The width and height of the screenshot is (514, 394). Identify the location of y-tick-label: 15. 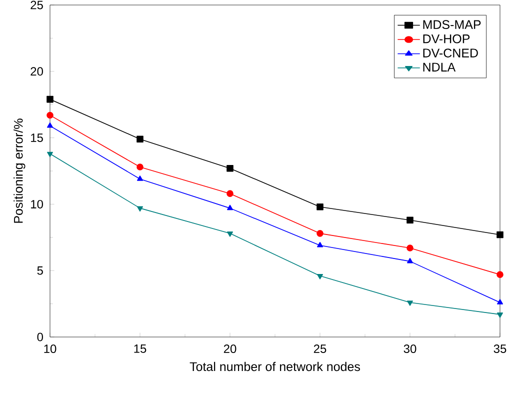
(37, 138).